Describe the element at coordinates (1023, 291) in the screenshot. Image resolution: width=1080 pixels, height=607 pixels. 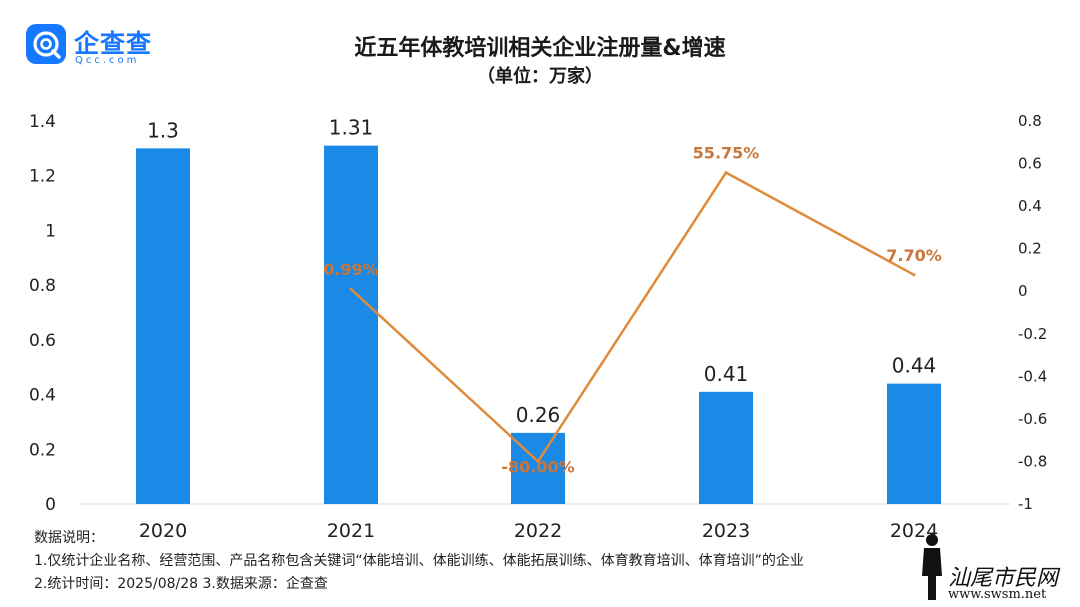
I see `y-right-tick-label: 0` at that location.